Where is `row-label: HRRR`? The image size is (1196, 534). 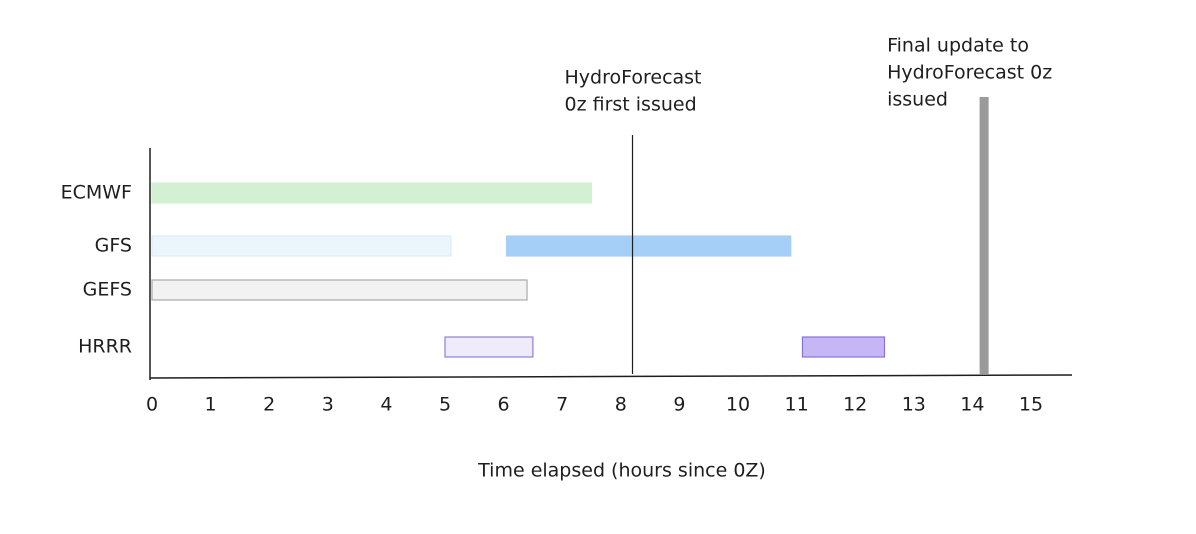
row-label: HRRR is located at coordinates (105, 347).